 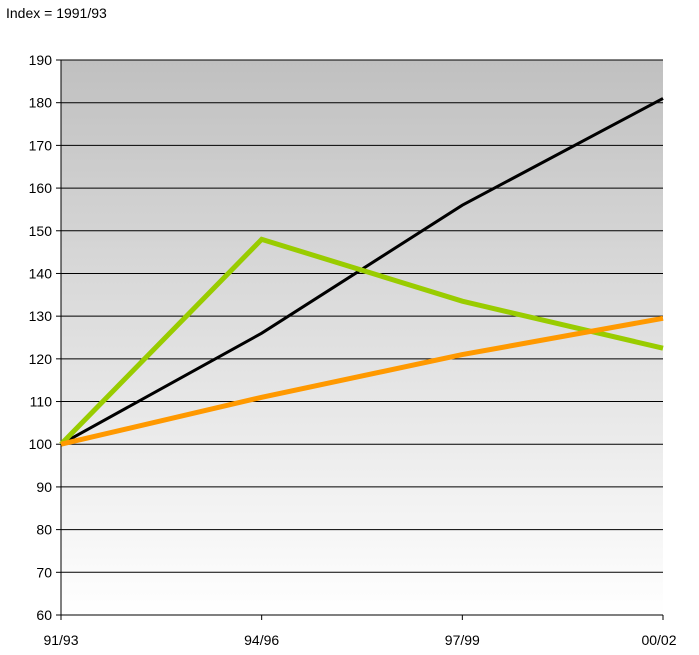 What do you see at coordinates (41, 273) in the screenshot?
I see `y-tick-label-8: 140` at bounding box center [41, 273].